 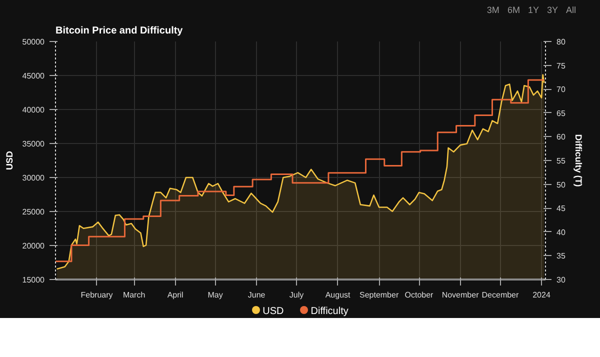 What do you see at coordinates (561, 256) in the screenshot?
I see `y2-tick-label: 35` at bounding box center [561, 256].